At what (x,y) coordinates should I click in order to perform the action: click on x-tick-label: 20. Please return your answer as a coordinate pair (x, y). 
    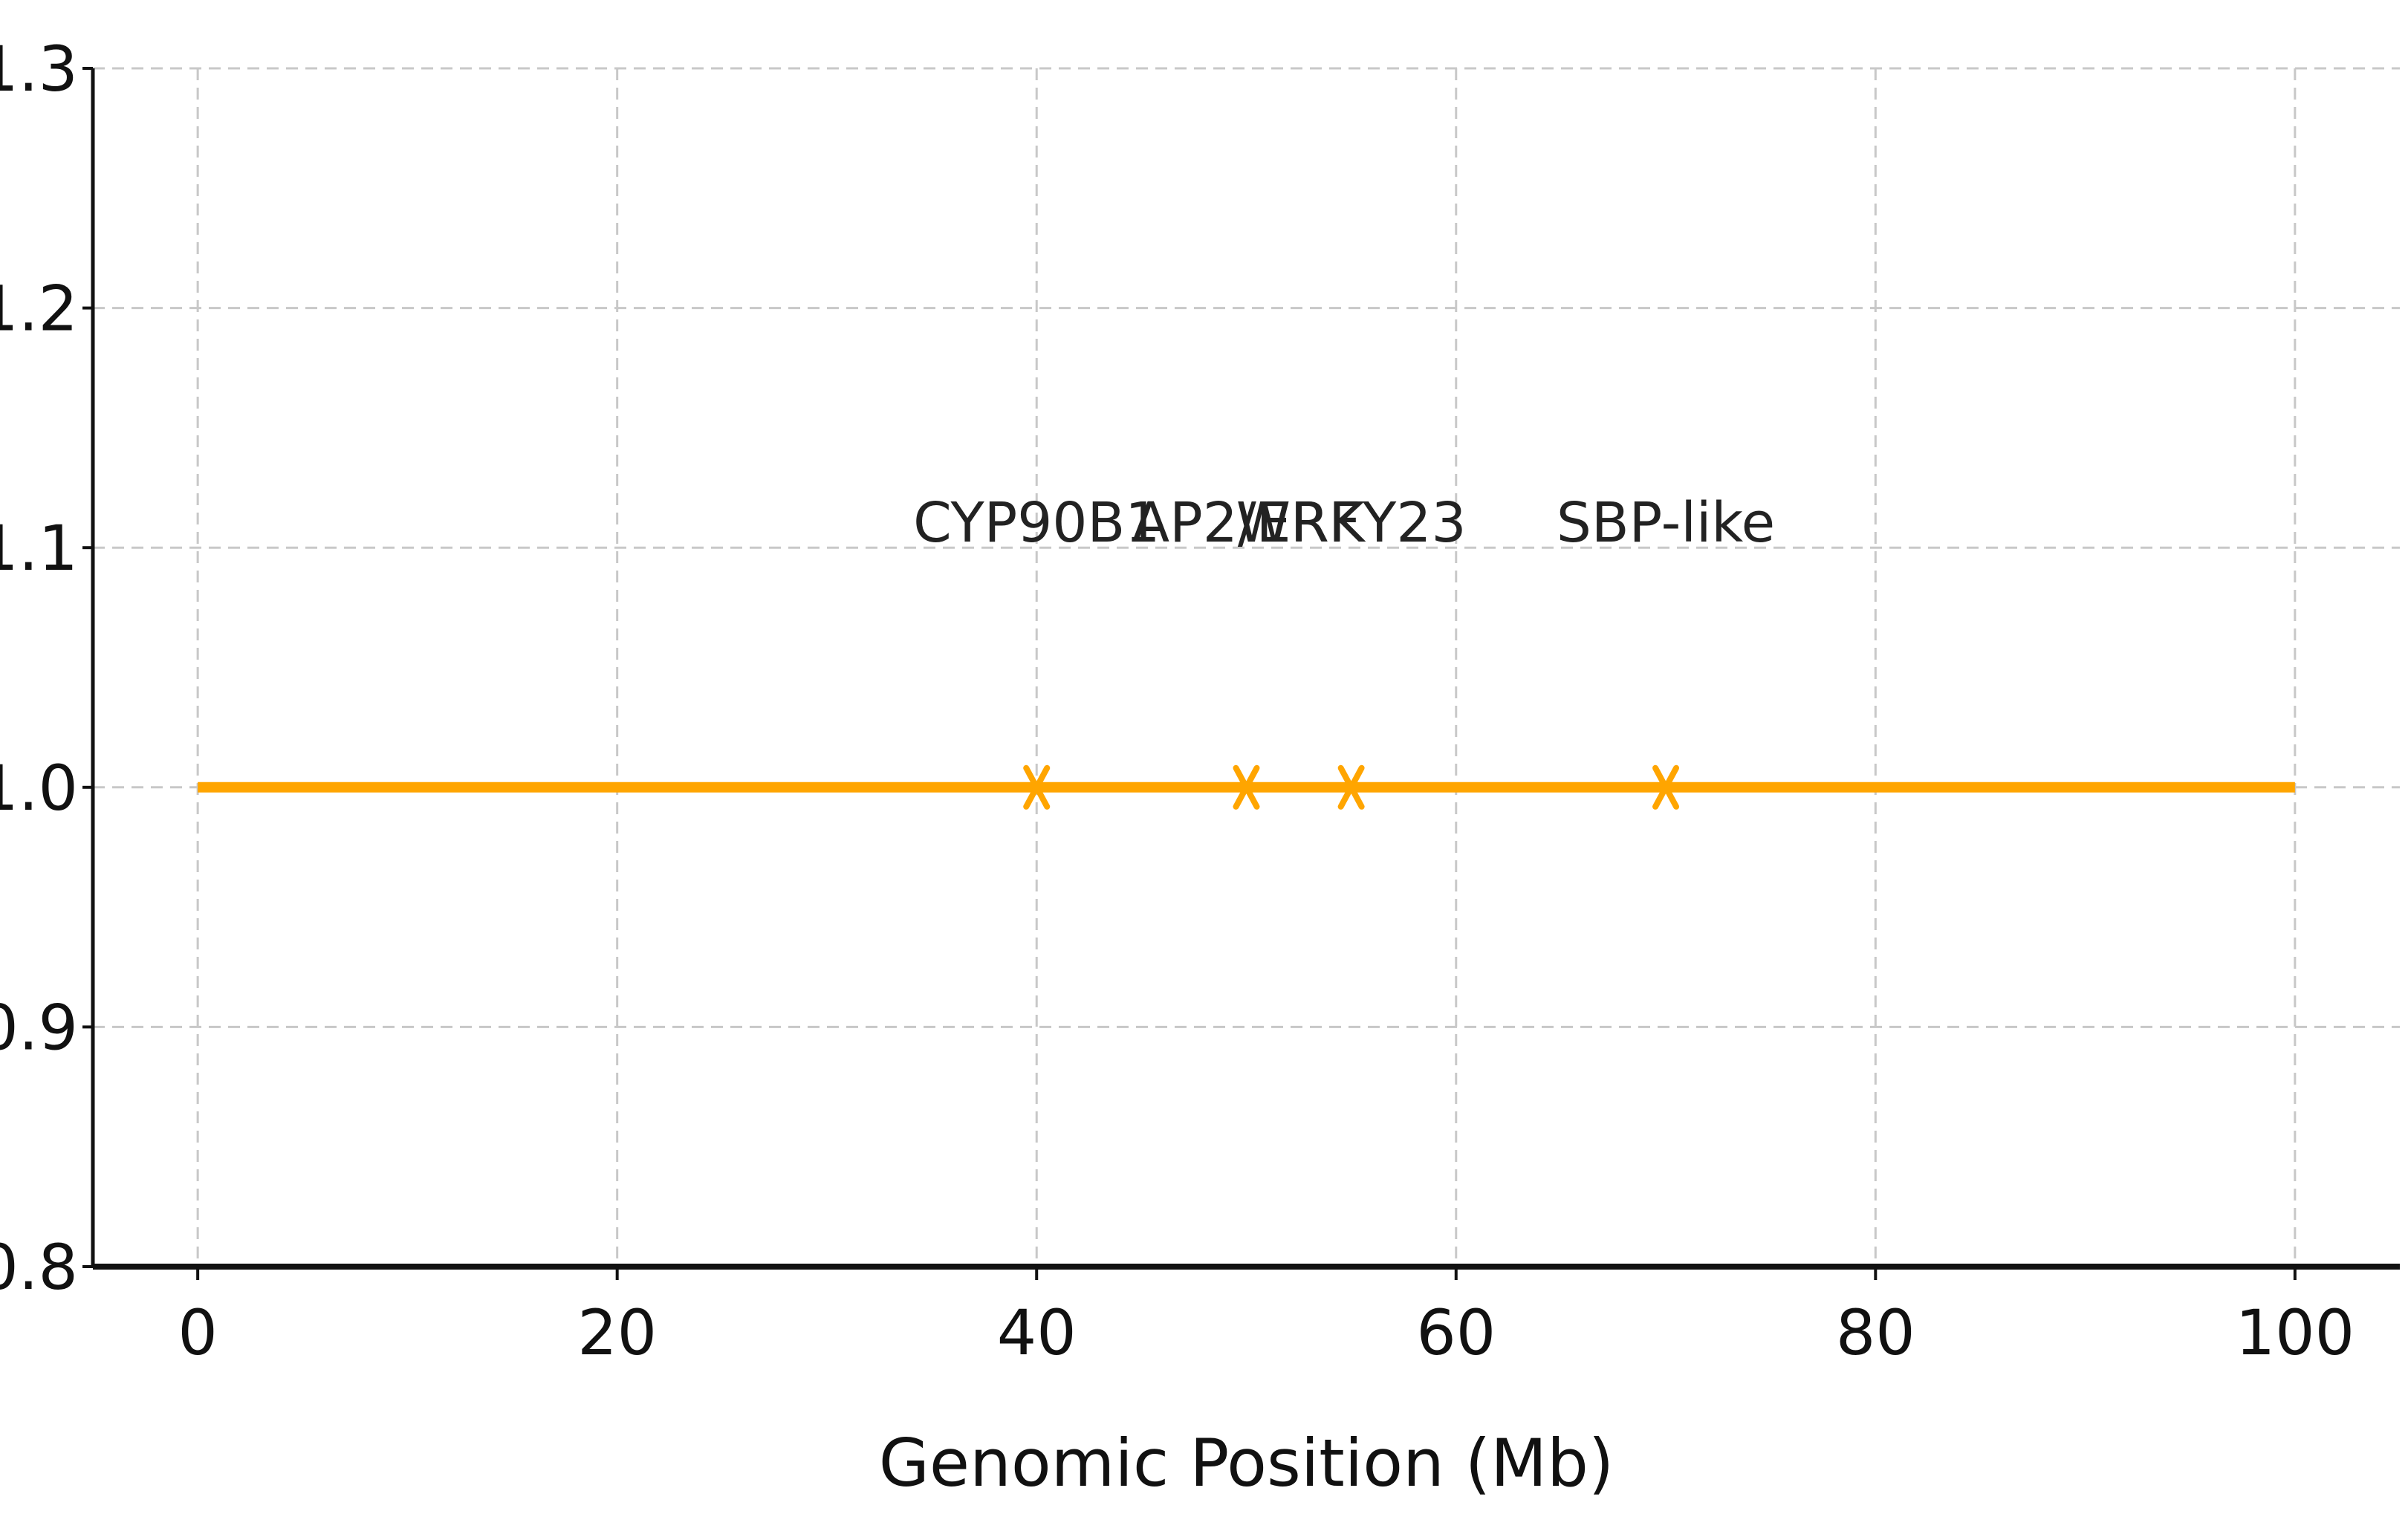
    Looking at the image, I should click on (617, 1332).